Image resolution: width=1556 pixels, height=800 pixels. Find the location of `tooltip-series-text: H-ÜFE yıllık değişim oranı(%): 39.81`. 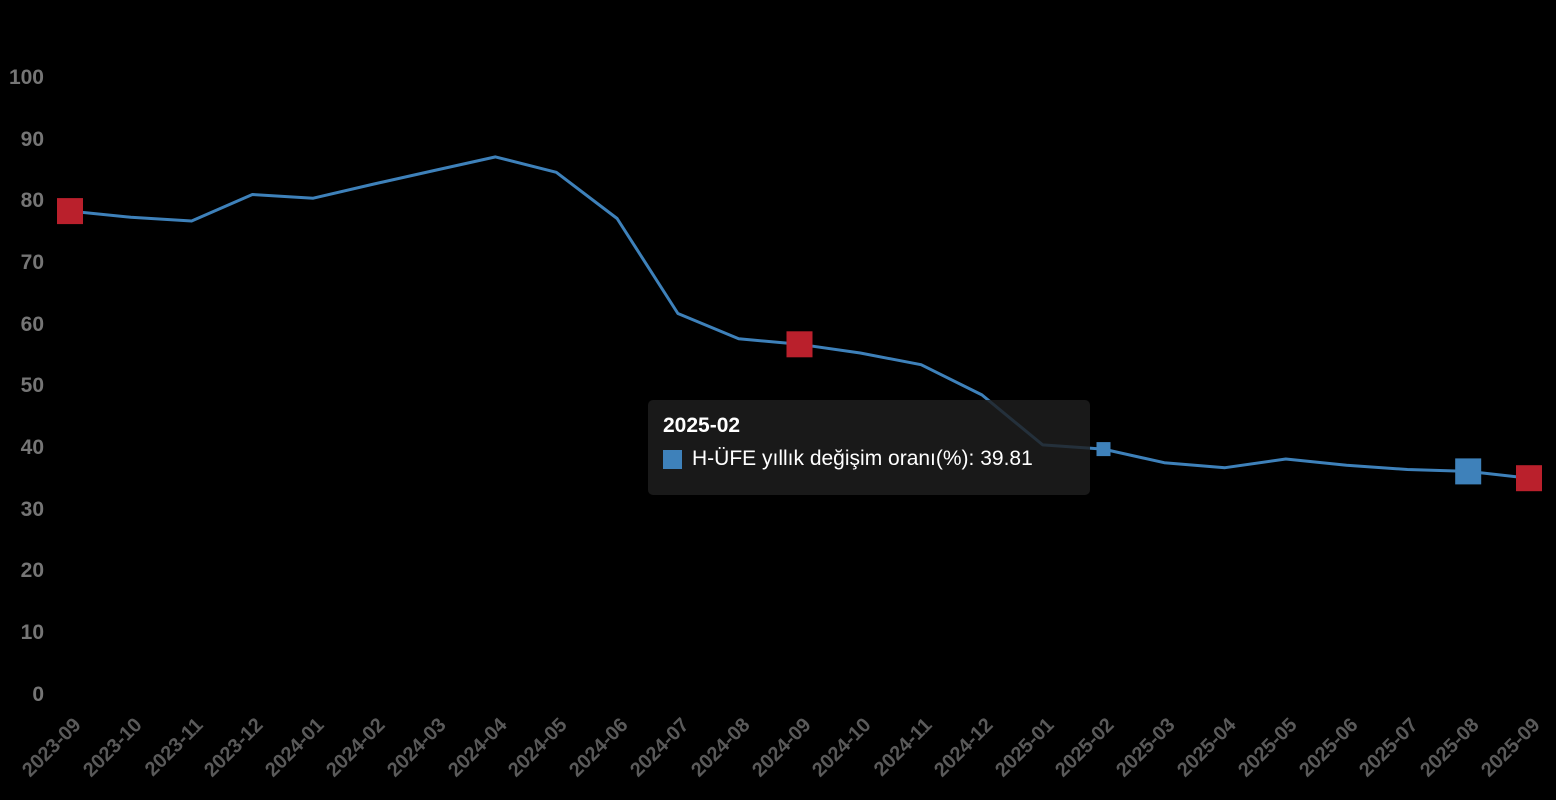

tooltip-series-text: H-ÜFE yıllık değişim oranı(%): 39.81 is located at coordinates (862, 458).